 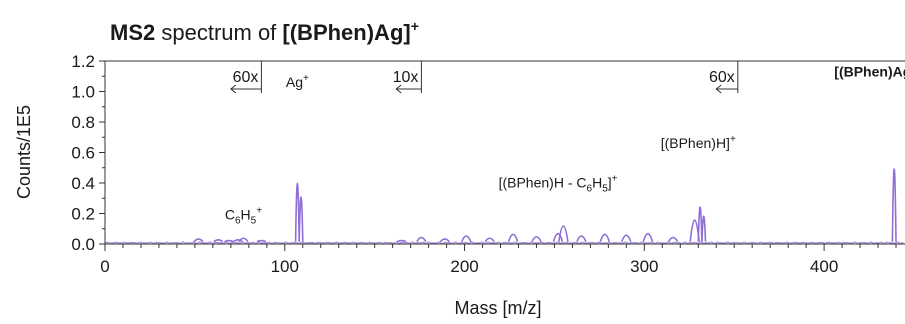 I want to click on peak-annotation: C6H5+, so click(x=243, y=216).